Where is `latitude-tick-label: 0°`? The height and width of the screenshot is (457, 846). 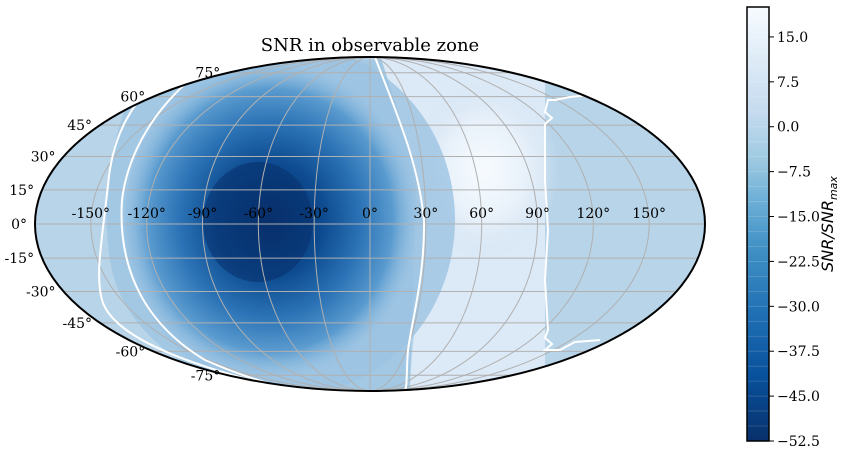 latitude-tick-label: 0° is located at coordinates (19, 225).